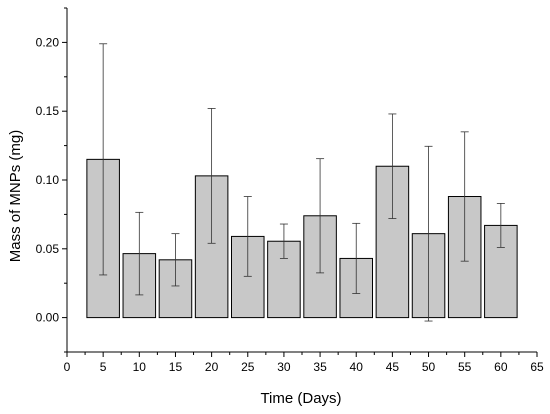 The image size is (550, 414). Describe the element at coordinates (465, 367) in the screenshot. I see `x-tick-label-55: 55` at that location.